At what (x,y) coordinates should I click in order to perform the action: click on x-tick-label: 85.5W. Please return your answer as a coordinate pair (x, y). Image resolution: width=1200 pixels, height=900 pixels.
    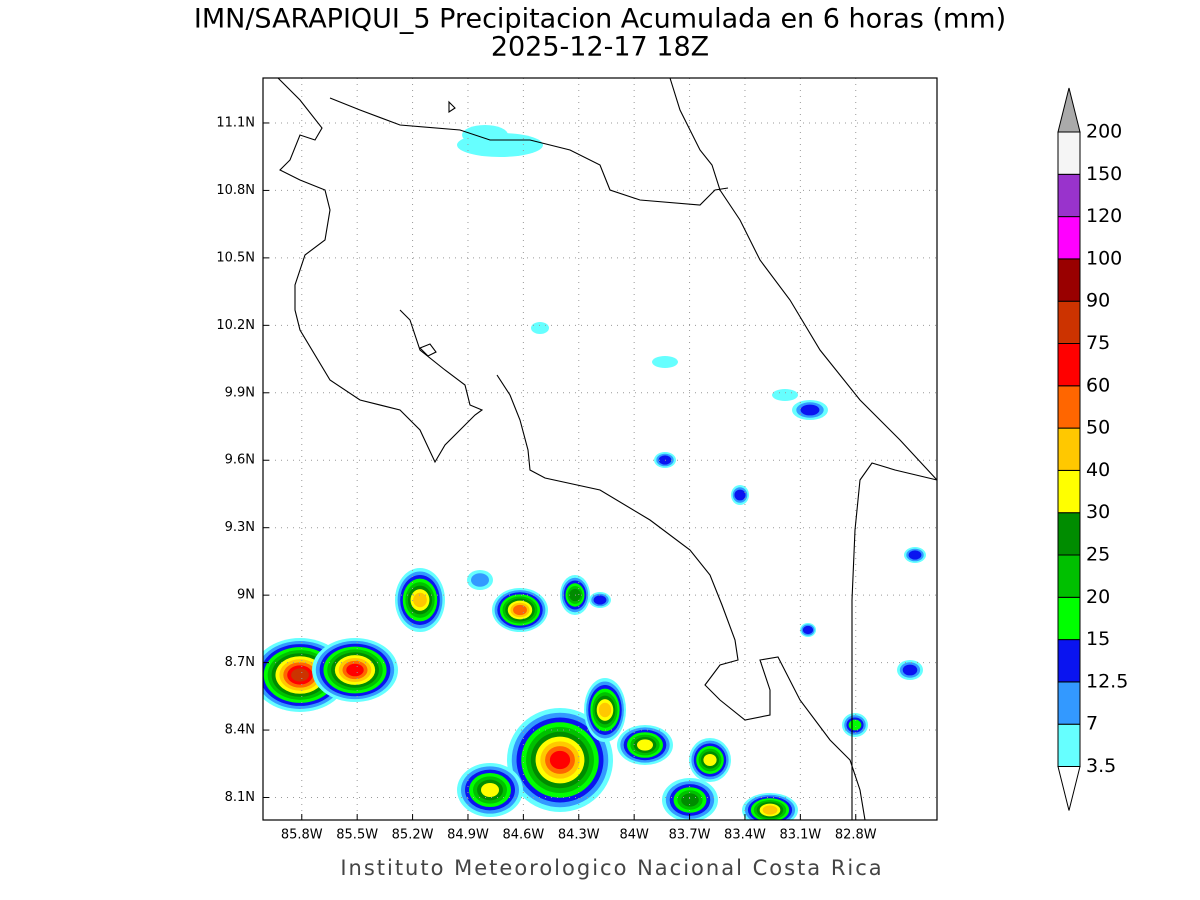
    Looking at the image, I should click on (357, 835).